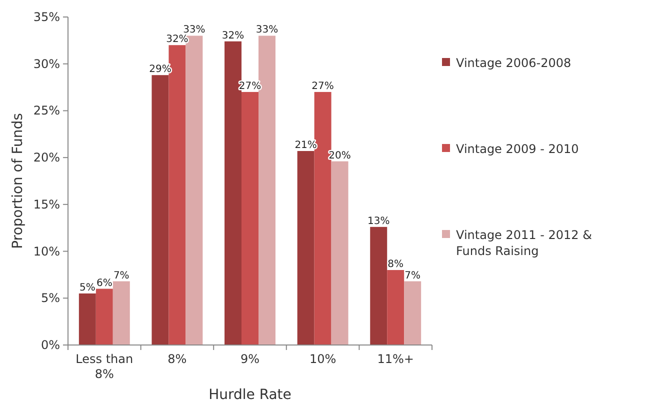  I want to click on y-tick-label: 0%, so click(50, 345).